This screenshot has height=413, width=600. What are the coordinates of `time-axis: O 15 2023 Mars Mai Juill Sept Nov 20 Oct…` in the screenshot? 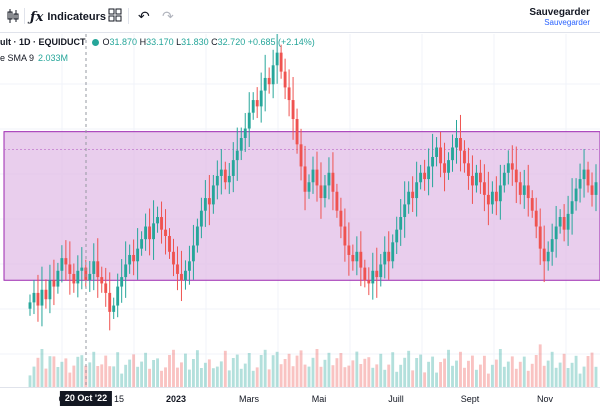 It's located at (300, 400).